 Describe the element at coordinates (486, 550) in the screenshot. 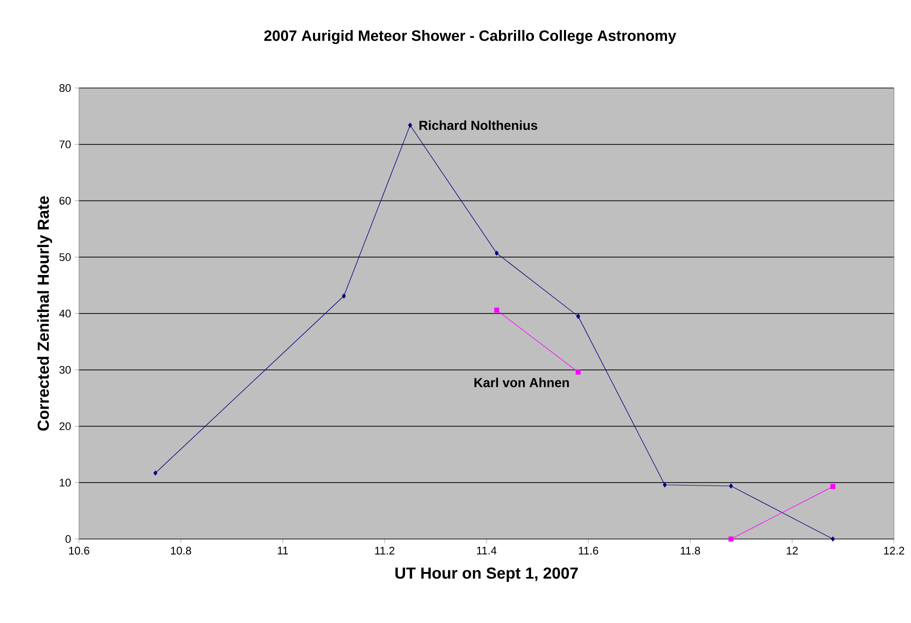

I see `x-tick-label: 11.4` at that location.